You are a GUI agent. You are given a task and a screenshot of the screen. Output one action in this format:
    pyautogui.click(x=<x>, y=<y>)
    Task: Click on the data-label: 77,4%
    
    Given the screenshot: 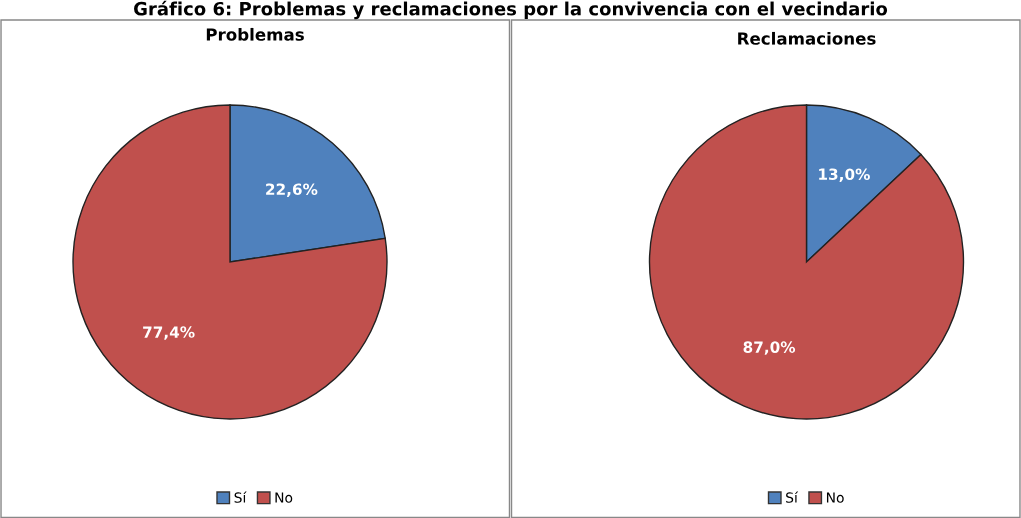 What is the action you would take?
    pyautogui.click(x=169, y=333)
    